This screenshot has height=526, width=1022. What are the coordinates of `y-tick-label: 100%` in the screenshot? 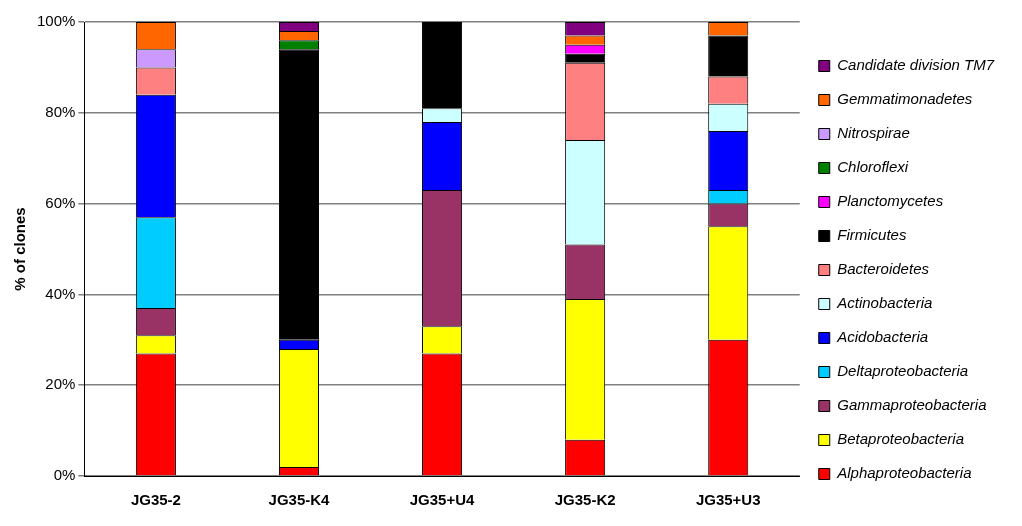 It's located at (56, 21).